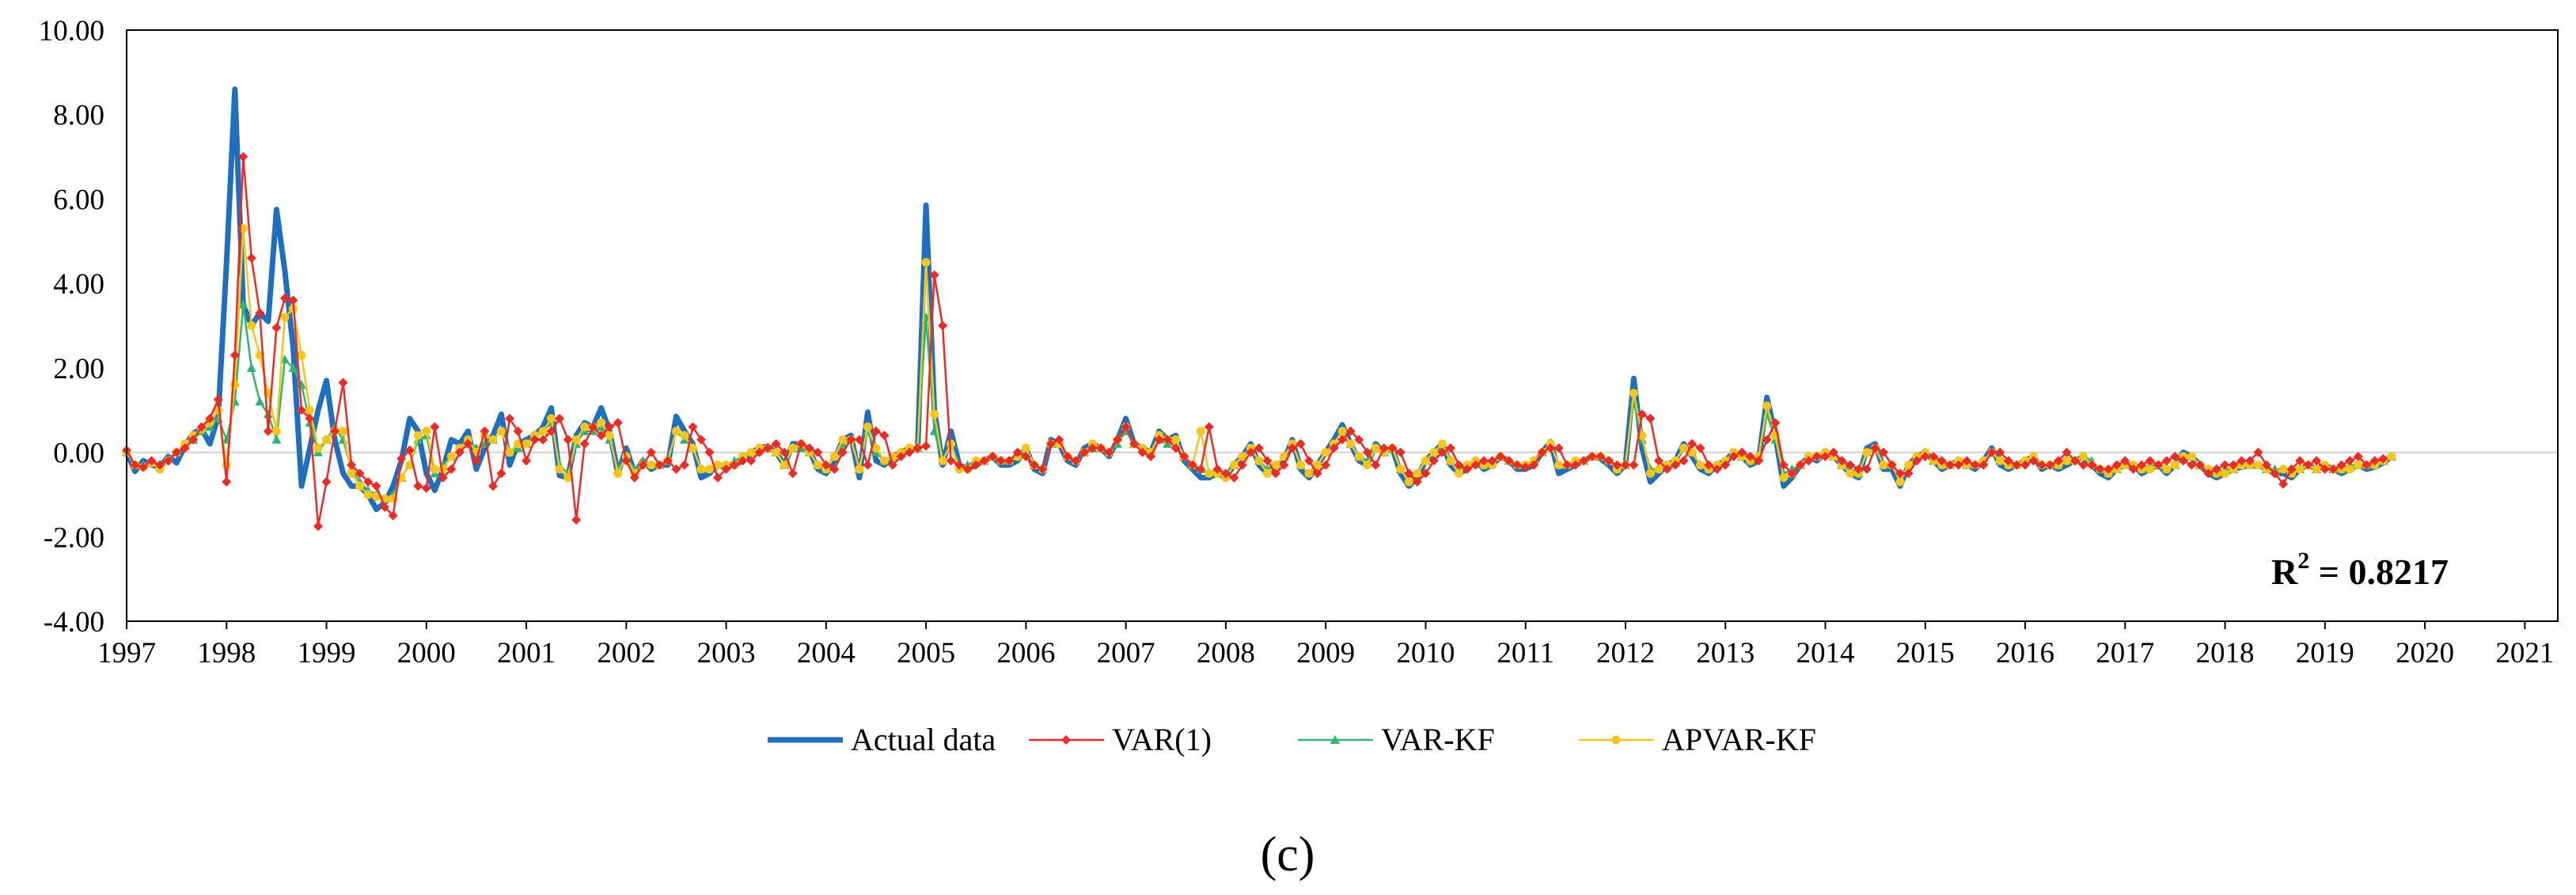 The height and width of the screenshot is (895, 2576). What do you see at coordinates (71, 327) in the screenshot?
I see `y-axis: -4.00 -2.00 0.00 2.00 4.00 6.00 8.00 10.00` at bounding box center [71, 327].